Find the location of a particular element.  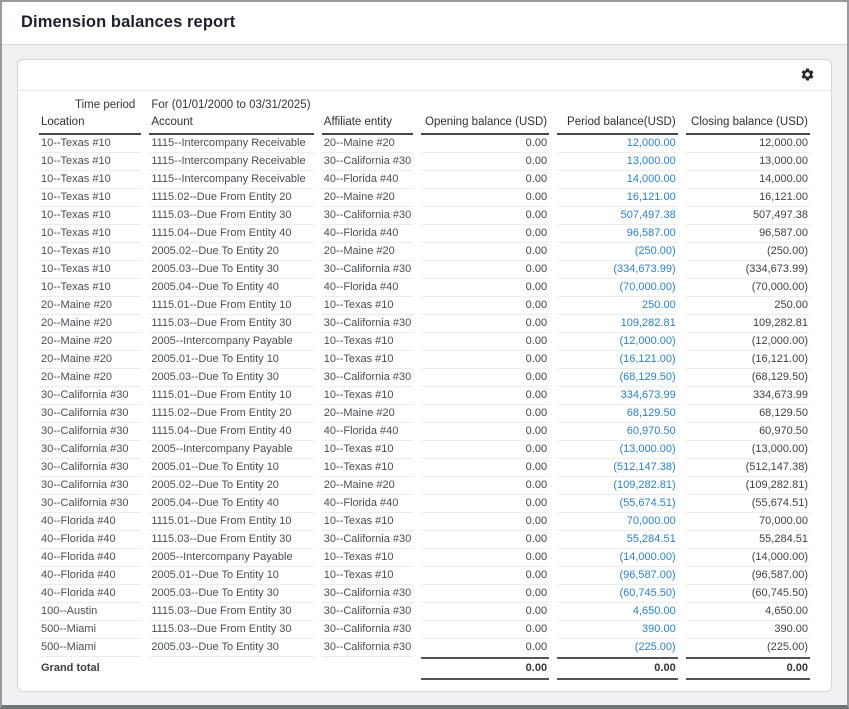

period-balance-link: 60,970.50 is located at coordinates (651, 431).